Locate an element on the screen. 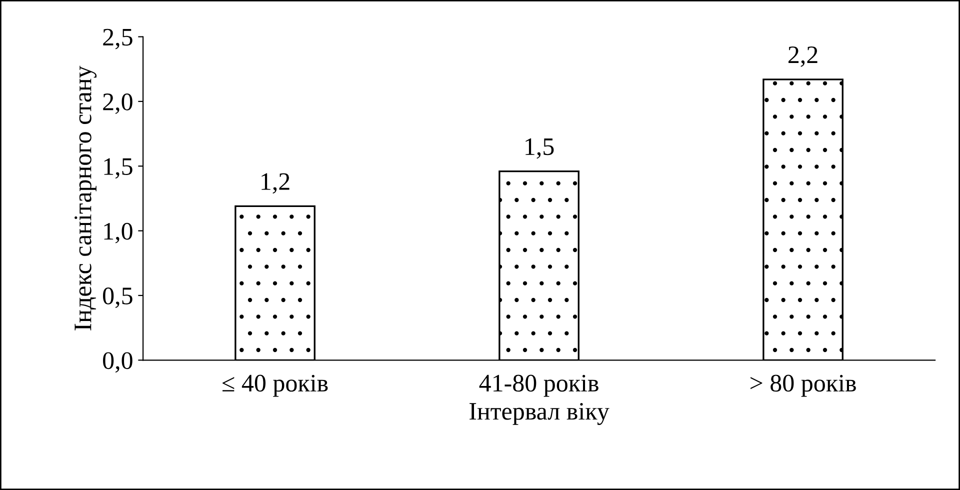 The width and height of the screenshot is (960, 490). y-tick-label: 0,5 is located at coordinates (117, 298).